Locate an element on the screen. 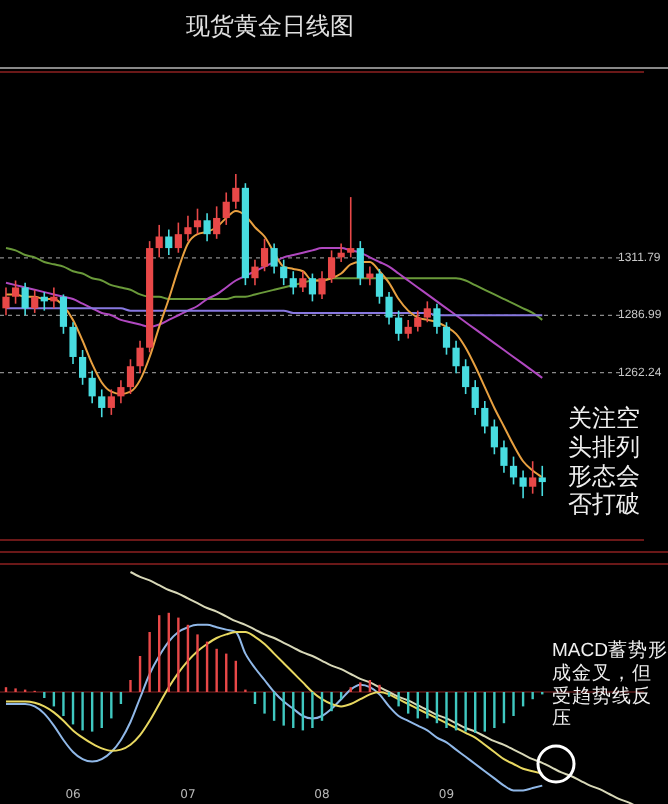 The image size is (668, 804). chart-title: 现货黄金日线图 is located at coordinates (270, 26).